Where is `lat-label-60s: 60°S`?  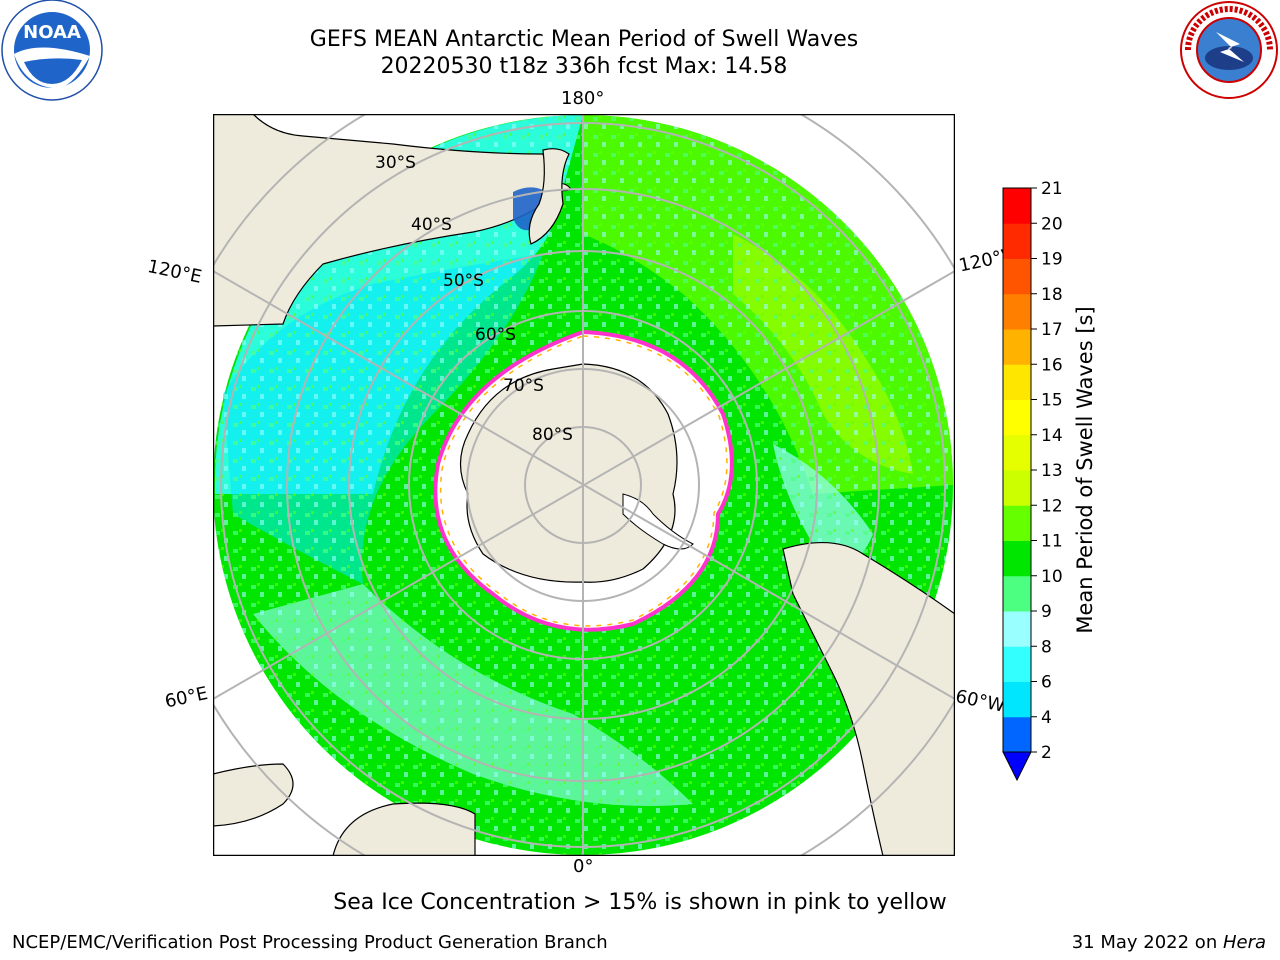 lat-label-60s: 60°S is located at coordinates (495, 335).